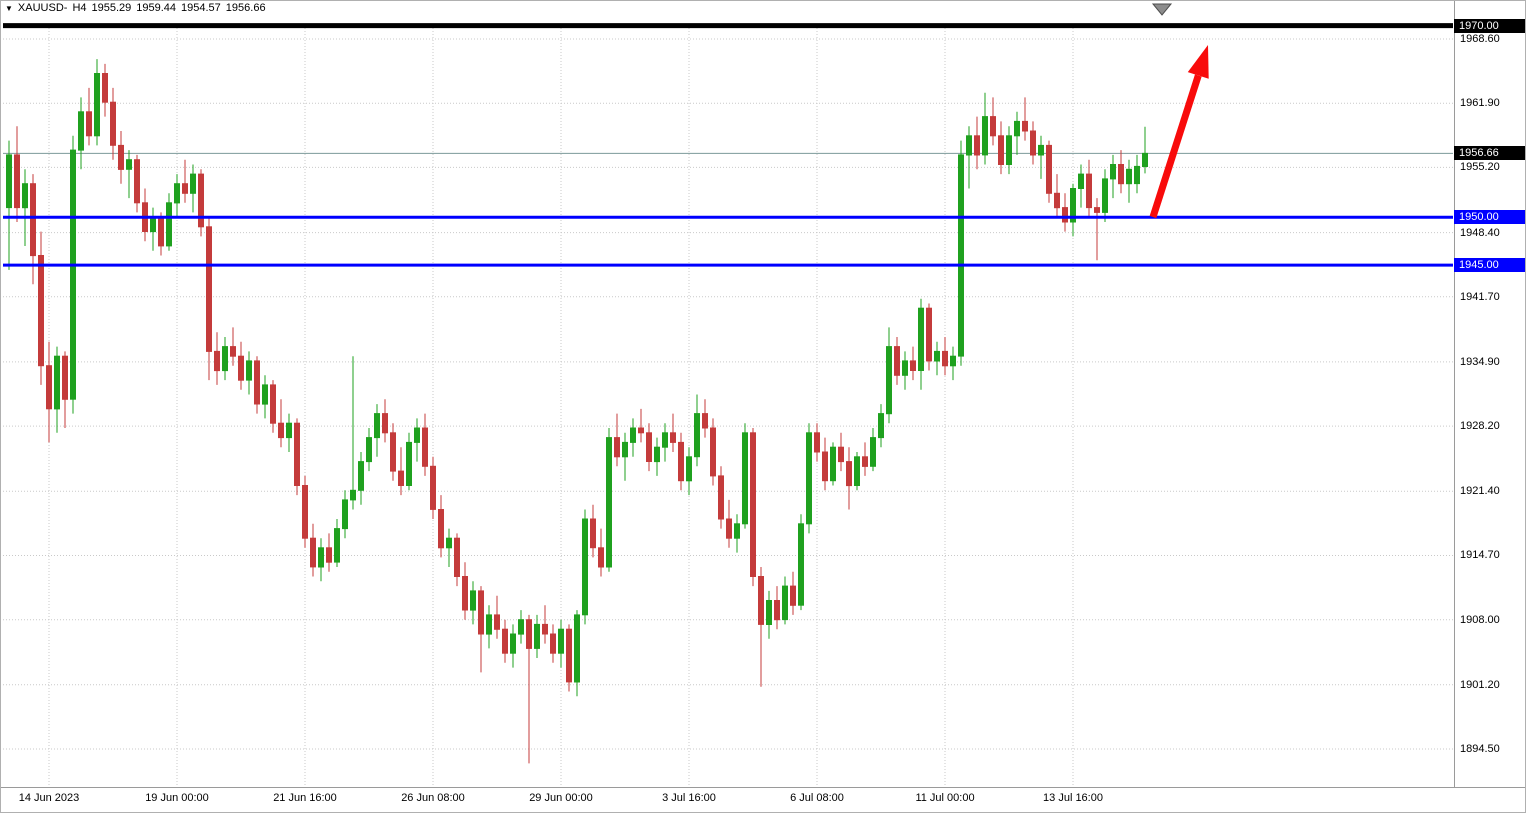 This screenshot has height=813, width=1526. What do you see at coordinates (1489, 26) in the screenshot?
I see `price-line-tag: 1970.00` at bounding box center [1489, 26].